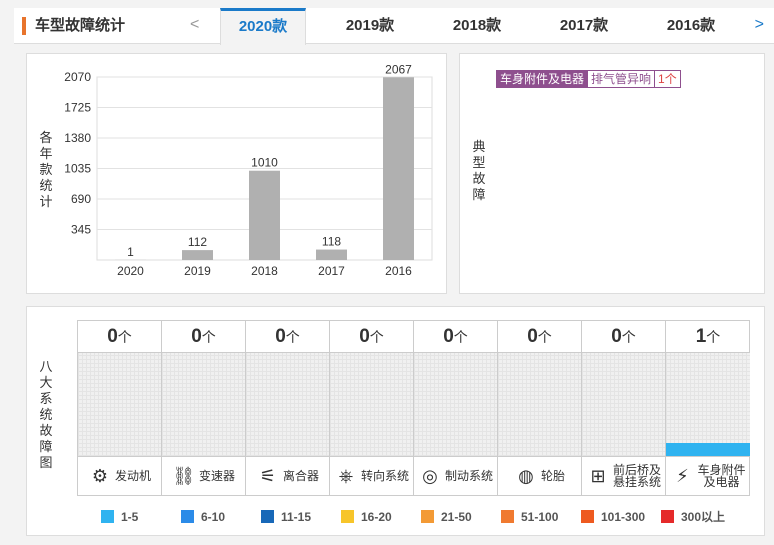  Describe the element at coordinates (46, 170) in the screenshot. I see `year-chart-side-label: 各 年 款 统 计` at that location.